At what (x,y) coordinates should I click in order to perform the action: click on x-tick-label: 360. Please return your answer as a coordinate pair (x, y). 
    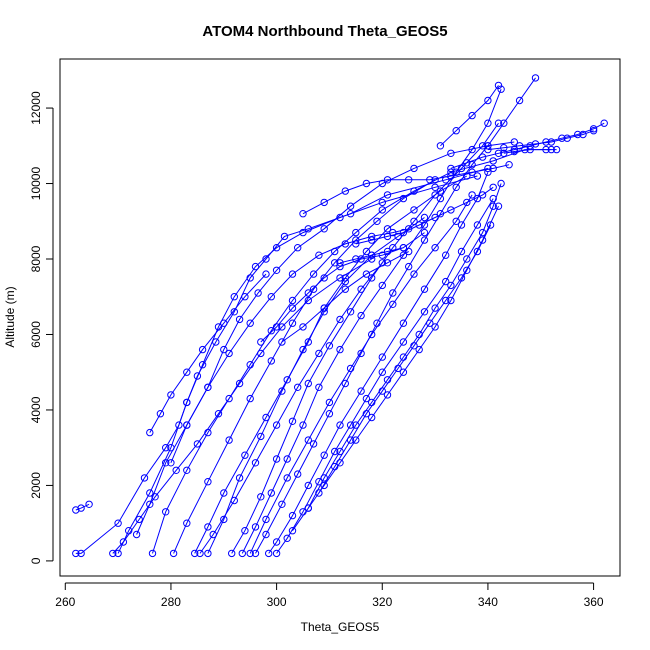
    Looking at the image, I should click on (594, 602).